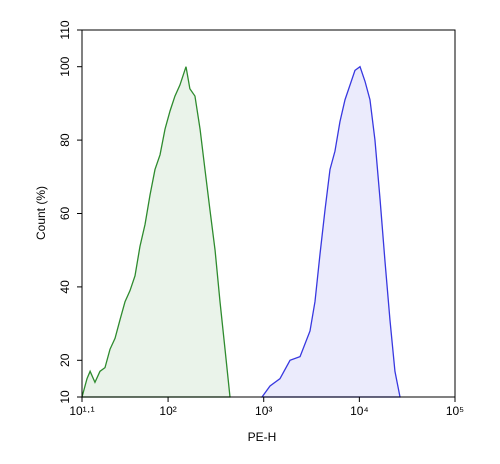 The image size is (500, 464). Describe the element at coordinates (263, 411) in the screenshot. I see `x-tick-label: 10³` at that location.